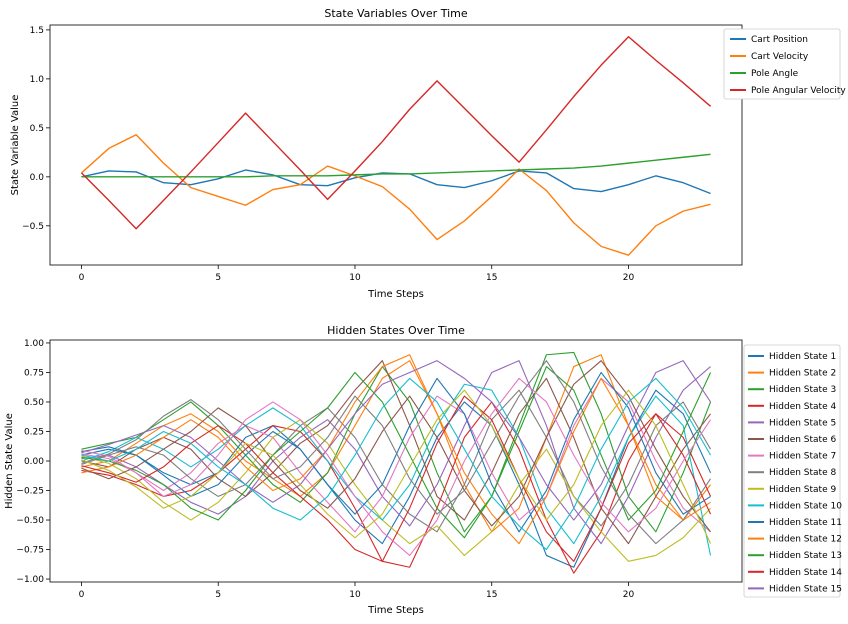 Image resolution: width=848 pixels, height=624 pixels. I want to click on series-line, so click(395, 195).